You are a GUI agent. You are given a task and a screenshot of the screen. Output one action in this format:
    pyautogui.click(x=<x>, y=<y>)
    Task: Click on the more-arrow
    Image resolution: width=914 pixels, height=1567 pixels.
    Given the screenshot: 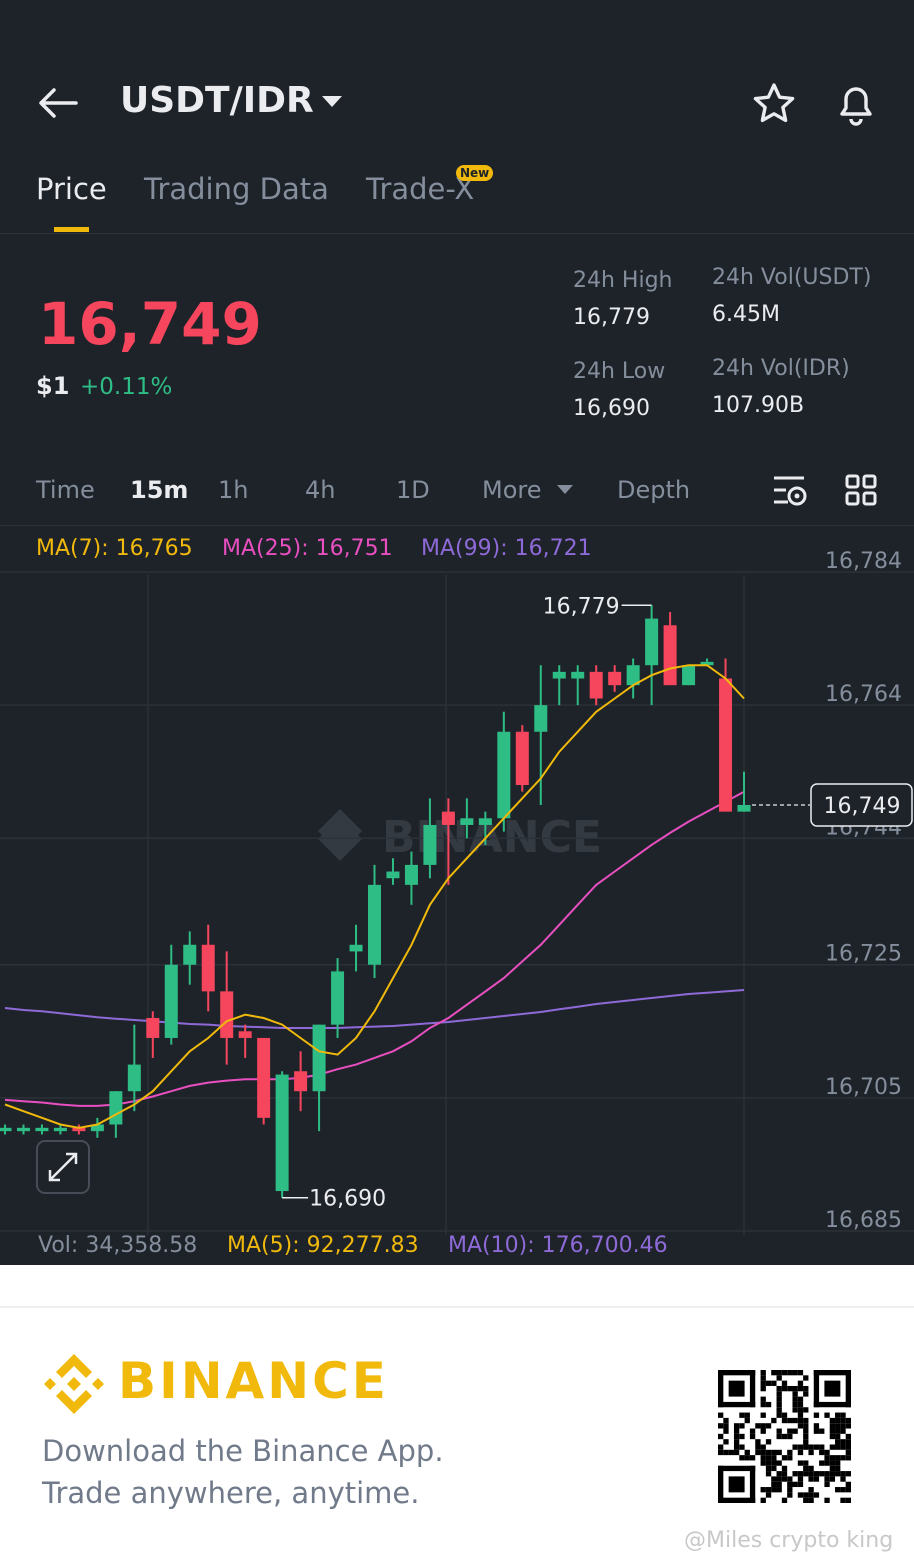 What is the action you would take?
    pyautogui.click(x=565, y=490)
    